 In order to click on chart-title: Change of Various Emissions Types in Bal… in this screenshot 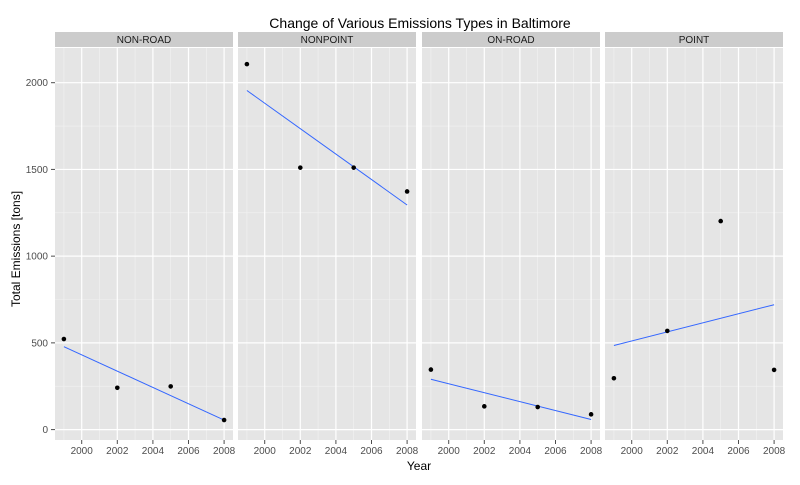, I will do `click(420, 23)`.